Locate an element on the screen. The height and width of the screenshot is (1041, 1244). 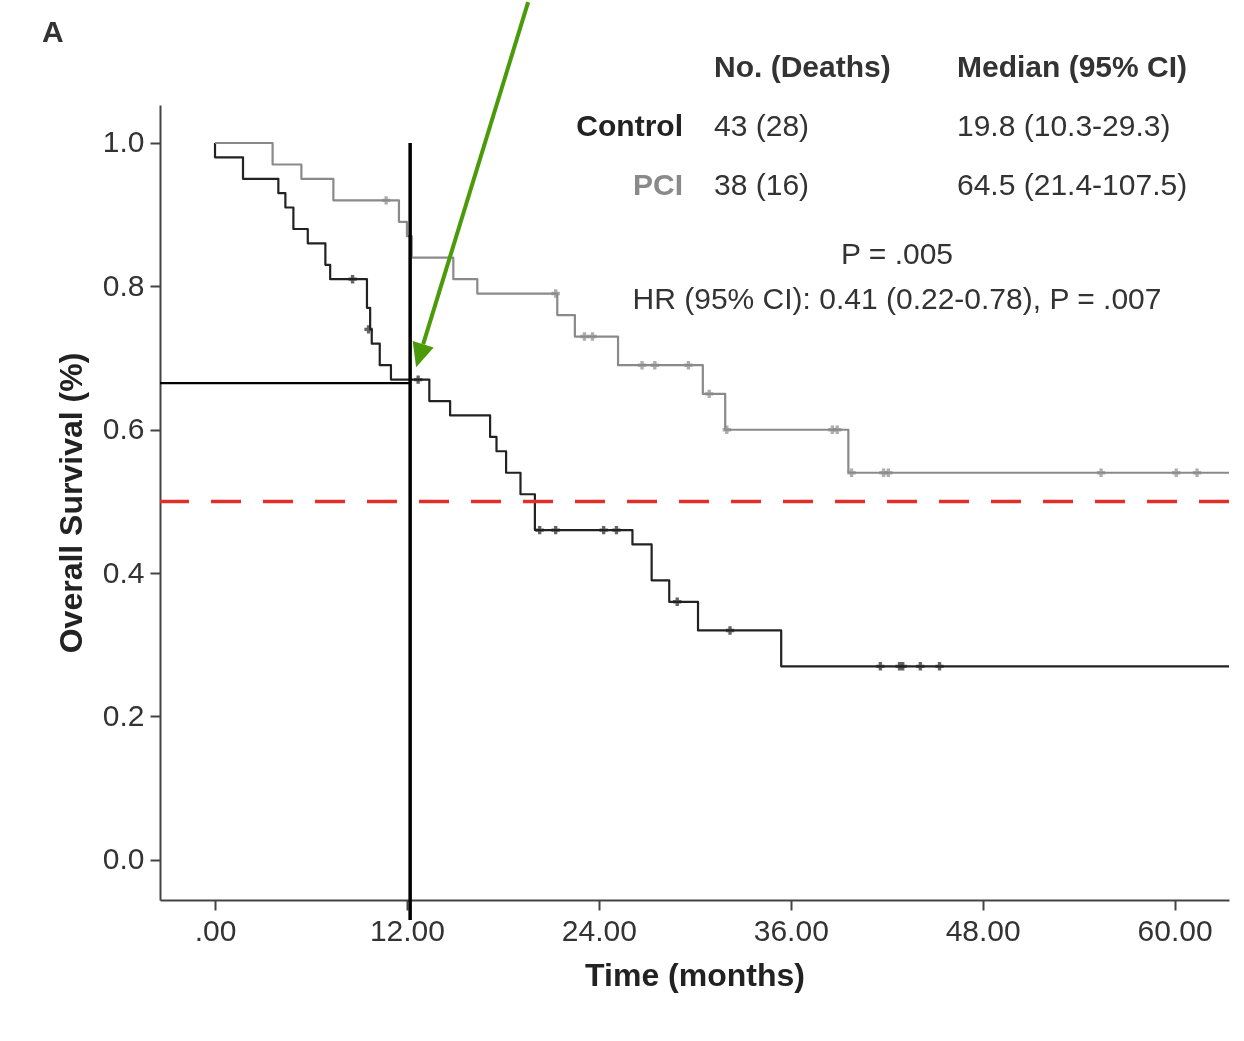
annotation: 64.5 (21.4-107.5) is located at coordinates (1072, 184).